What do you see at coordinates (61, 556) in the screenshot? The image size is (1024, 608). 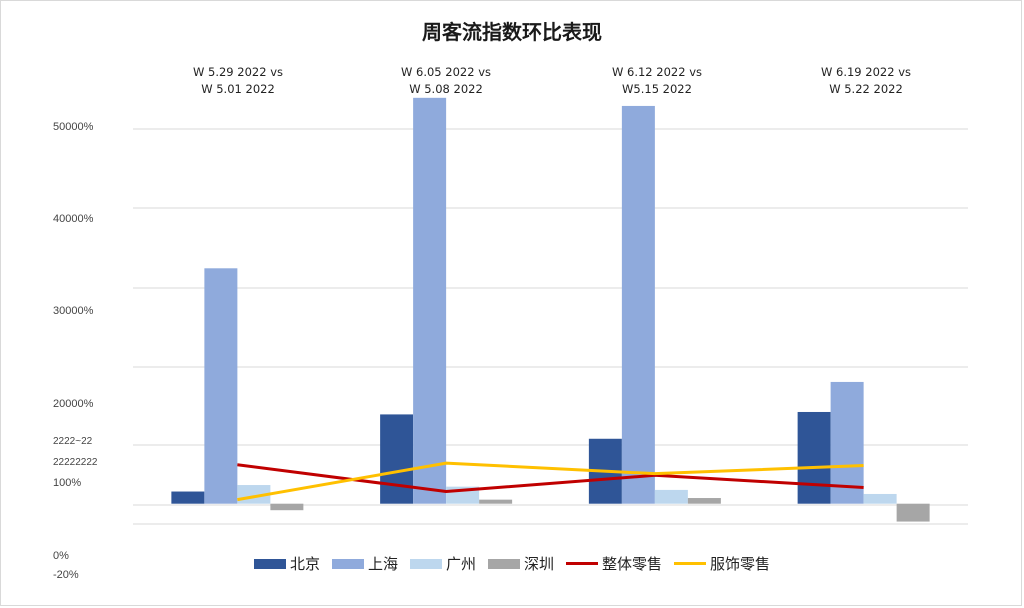 I see `y-tick-label: 0%` at bounding box center [61, 556].